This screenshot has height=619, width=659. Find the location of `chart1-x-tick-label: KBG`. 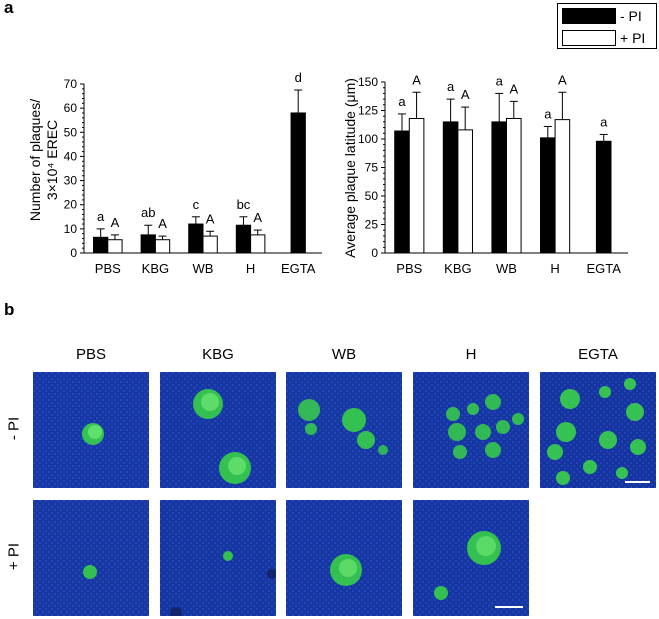

chart1-x-tick-label: KBG is located at coordinates (155, 268).